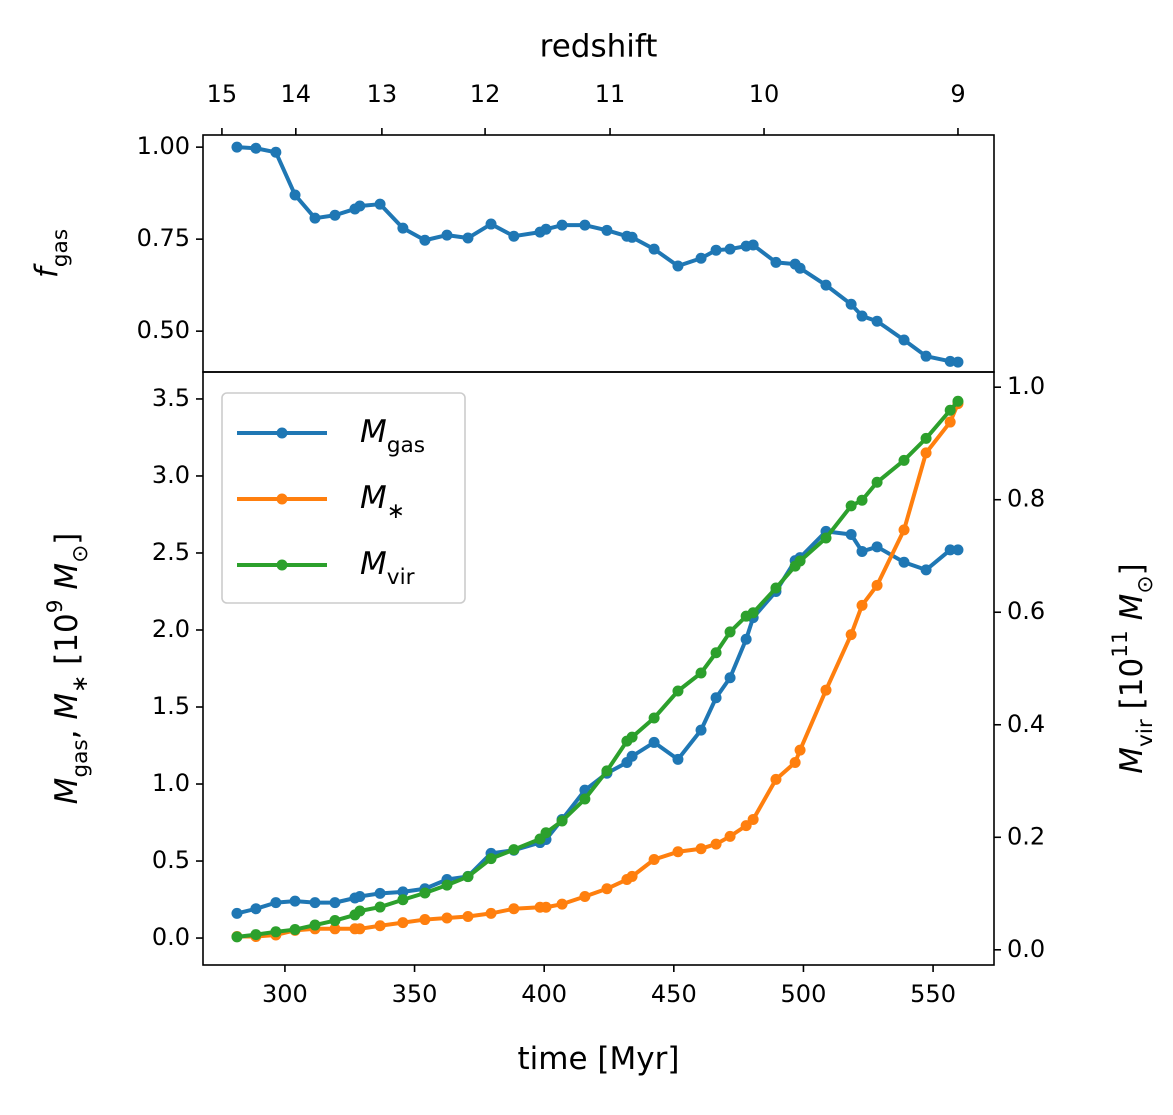  Describe the element at coordinates (804, 994) in the screenshot. I see `x-tick-label: 500` at that location.